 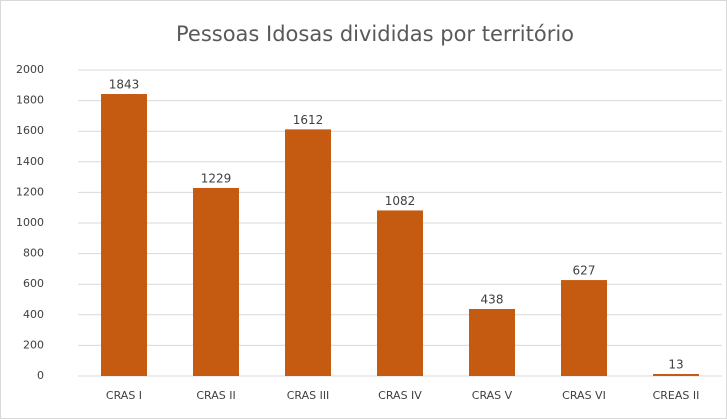 What do you see at coordinates (33, 283) in the screenshot?
I see `y-tick-label: 600` at bounding box center [33, 283].